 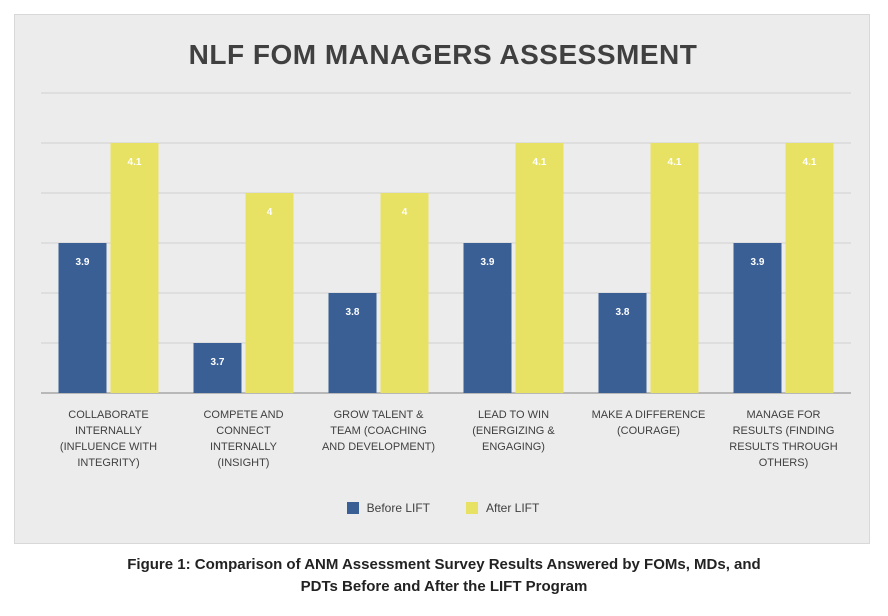 I want to click on x-tick-label-line: CONNECT INTERNALLY, so click(x=243, y=439).